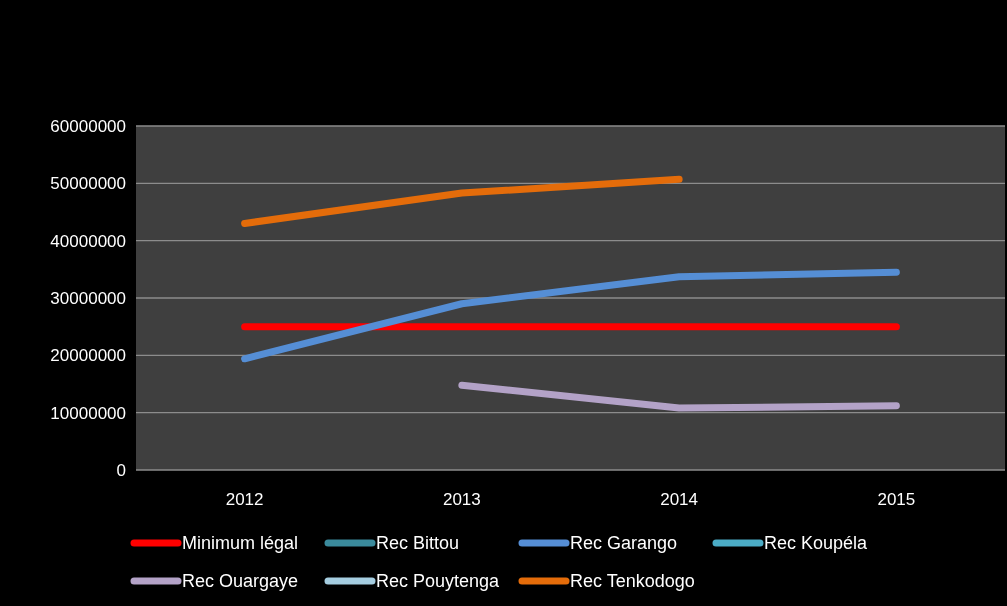  I want to click on legend-label: Rec Ouargaye, so click(240, 581).